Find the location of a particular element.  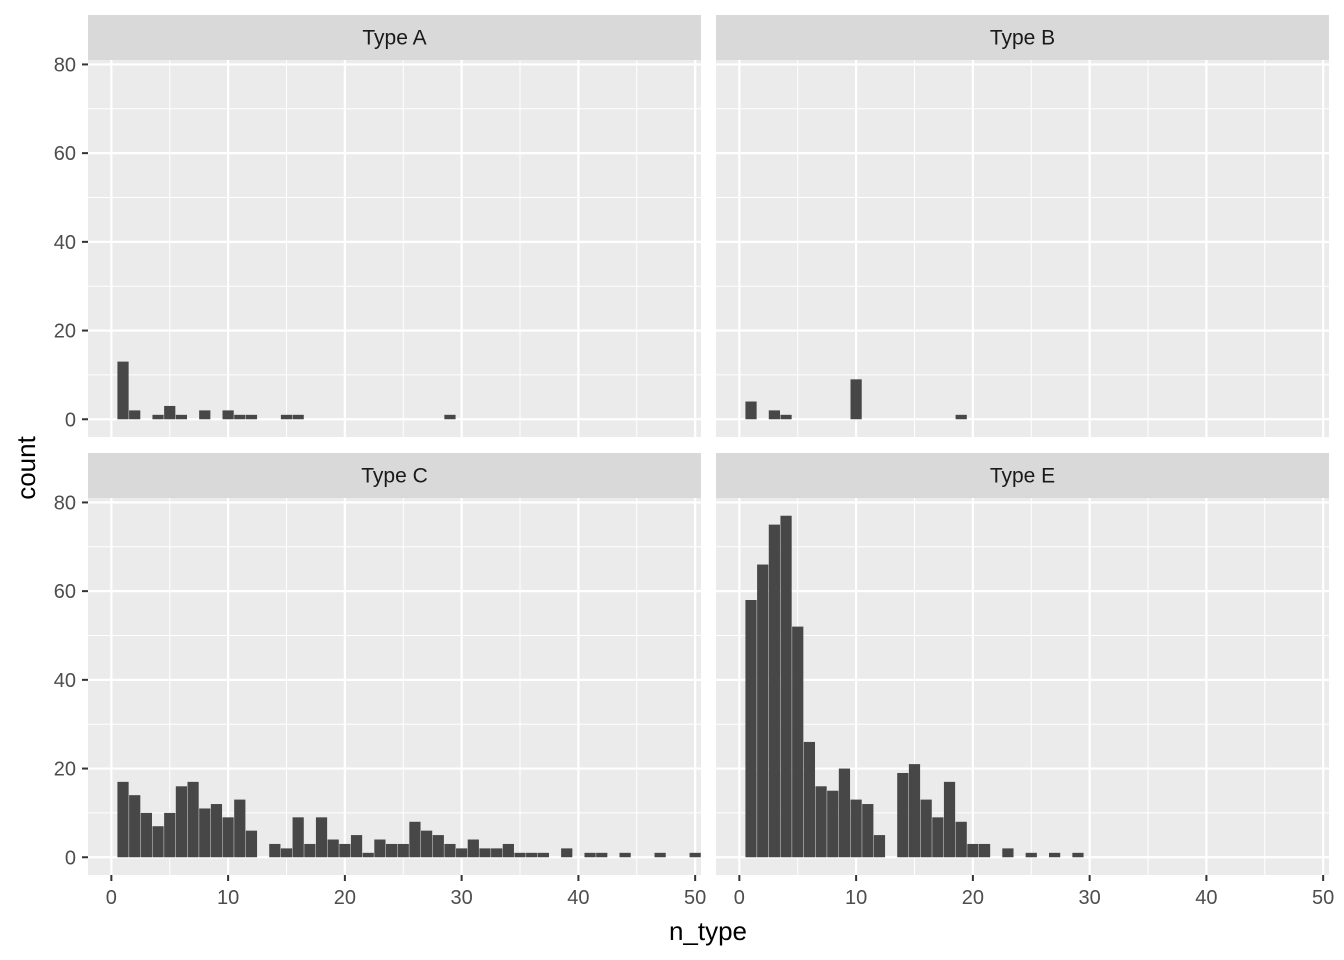

facet-strip-label: Type B is located at coordinates (1022, 38).